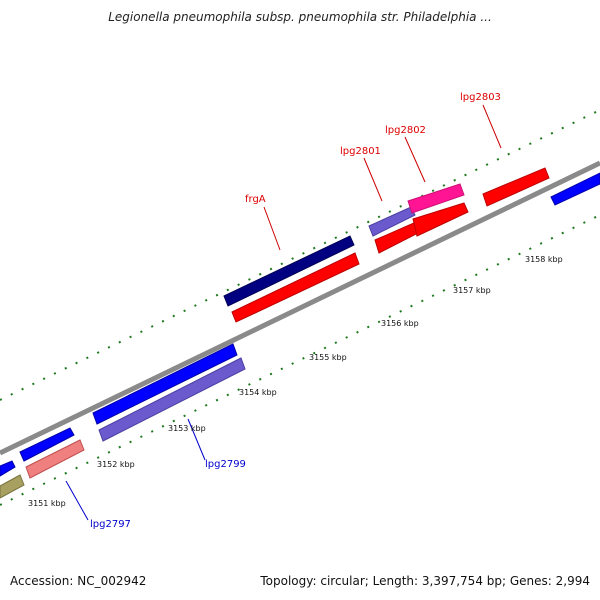 This screenshot has width=600, height=600. I want to click on gene-label-lpg2801: lpg2801, so click(360, 151).